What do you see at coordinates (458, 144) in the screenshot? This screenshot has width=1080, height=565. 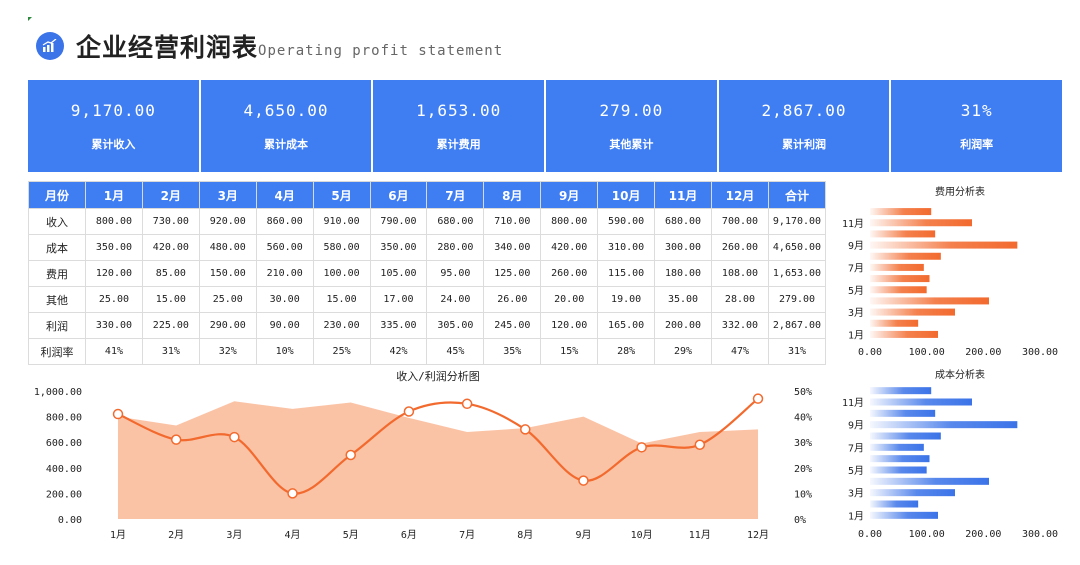 I see `kpi-label: 累计费用` at bounding box center [458, 144].